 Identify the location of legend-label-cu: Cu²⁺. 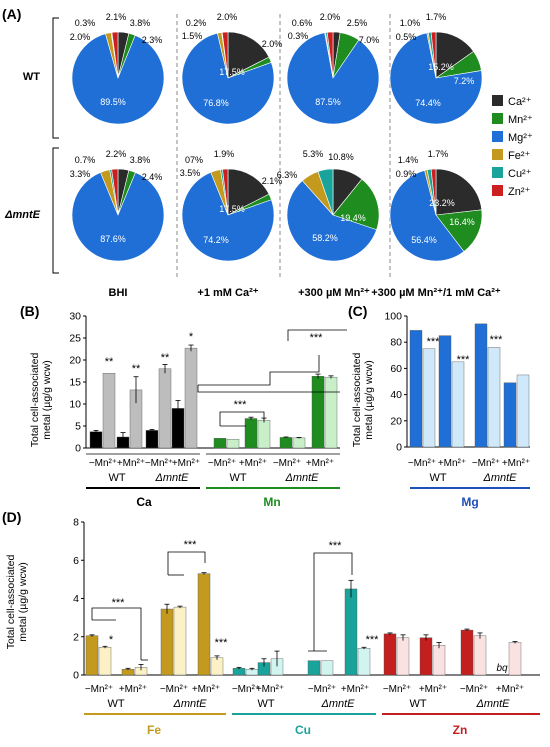
(520, 174).